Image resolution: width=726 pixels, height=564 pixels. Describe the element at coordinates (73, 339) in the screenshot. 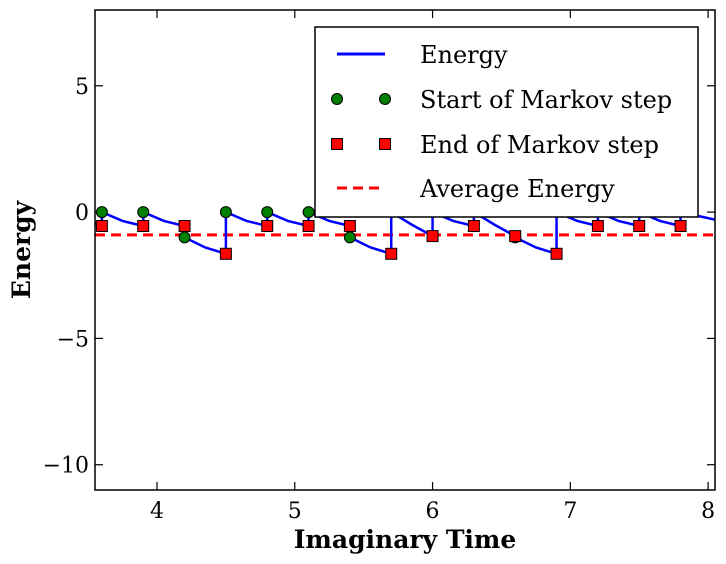

I see `y-tick-label: −5` at that location.